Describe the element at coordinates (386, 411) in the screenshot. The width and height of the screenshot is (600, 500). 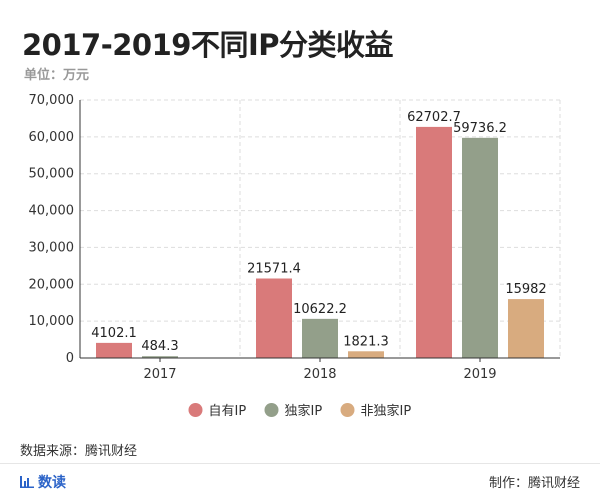
I see `legend-label: 非独家IP` at that location.